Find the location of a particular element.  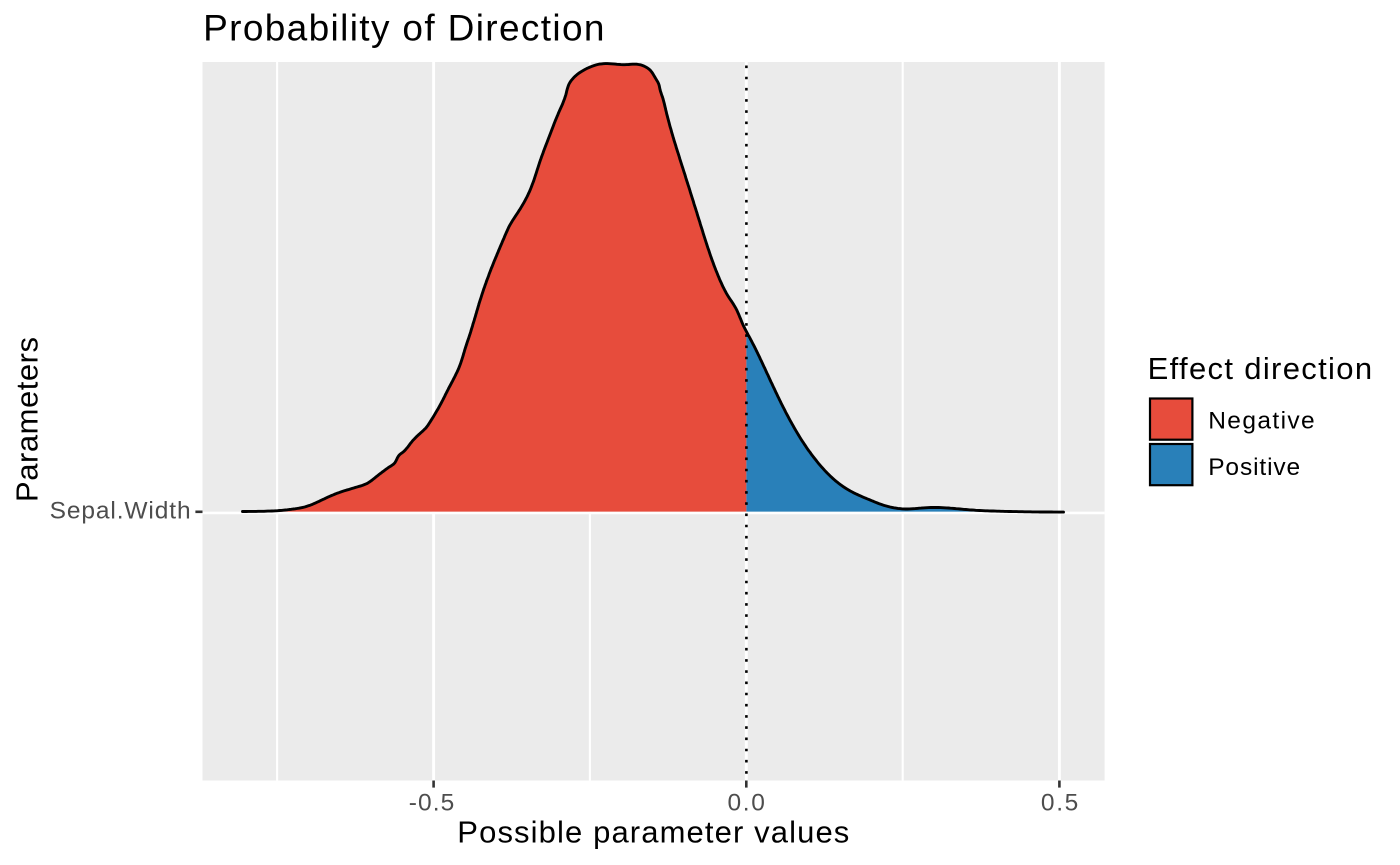

svg-text: Positive is located at coordinates (1254, 467).